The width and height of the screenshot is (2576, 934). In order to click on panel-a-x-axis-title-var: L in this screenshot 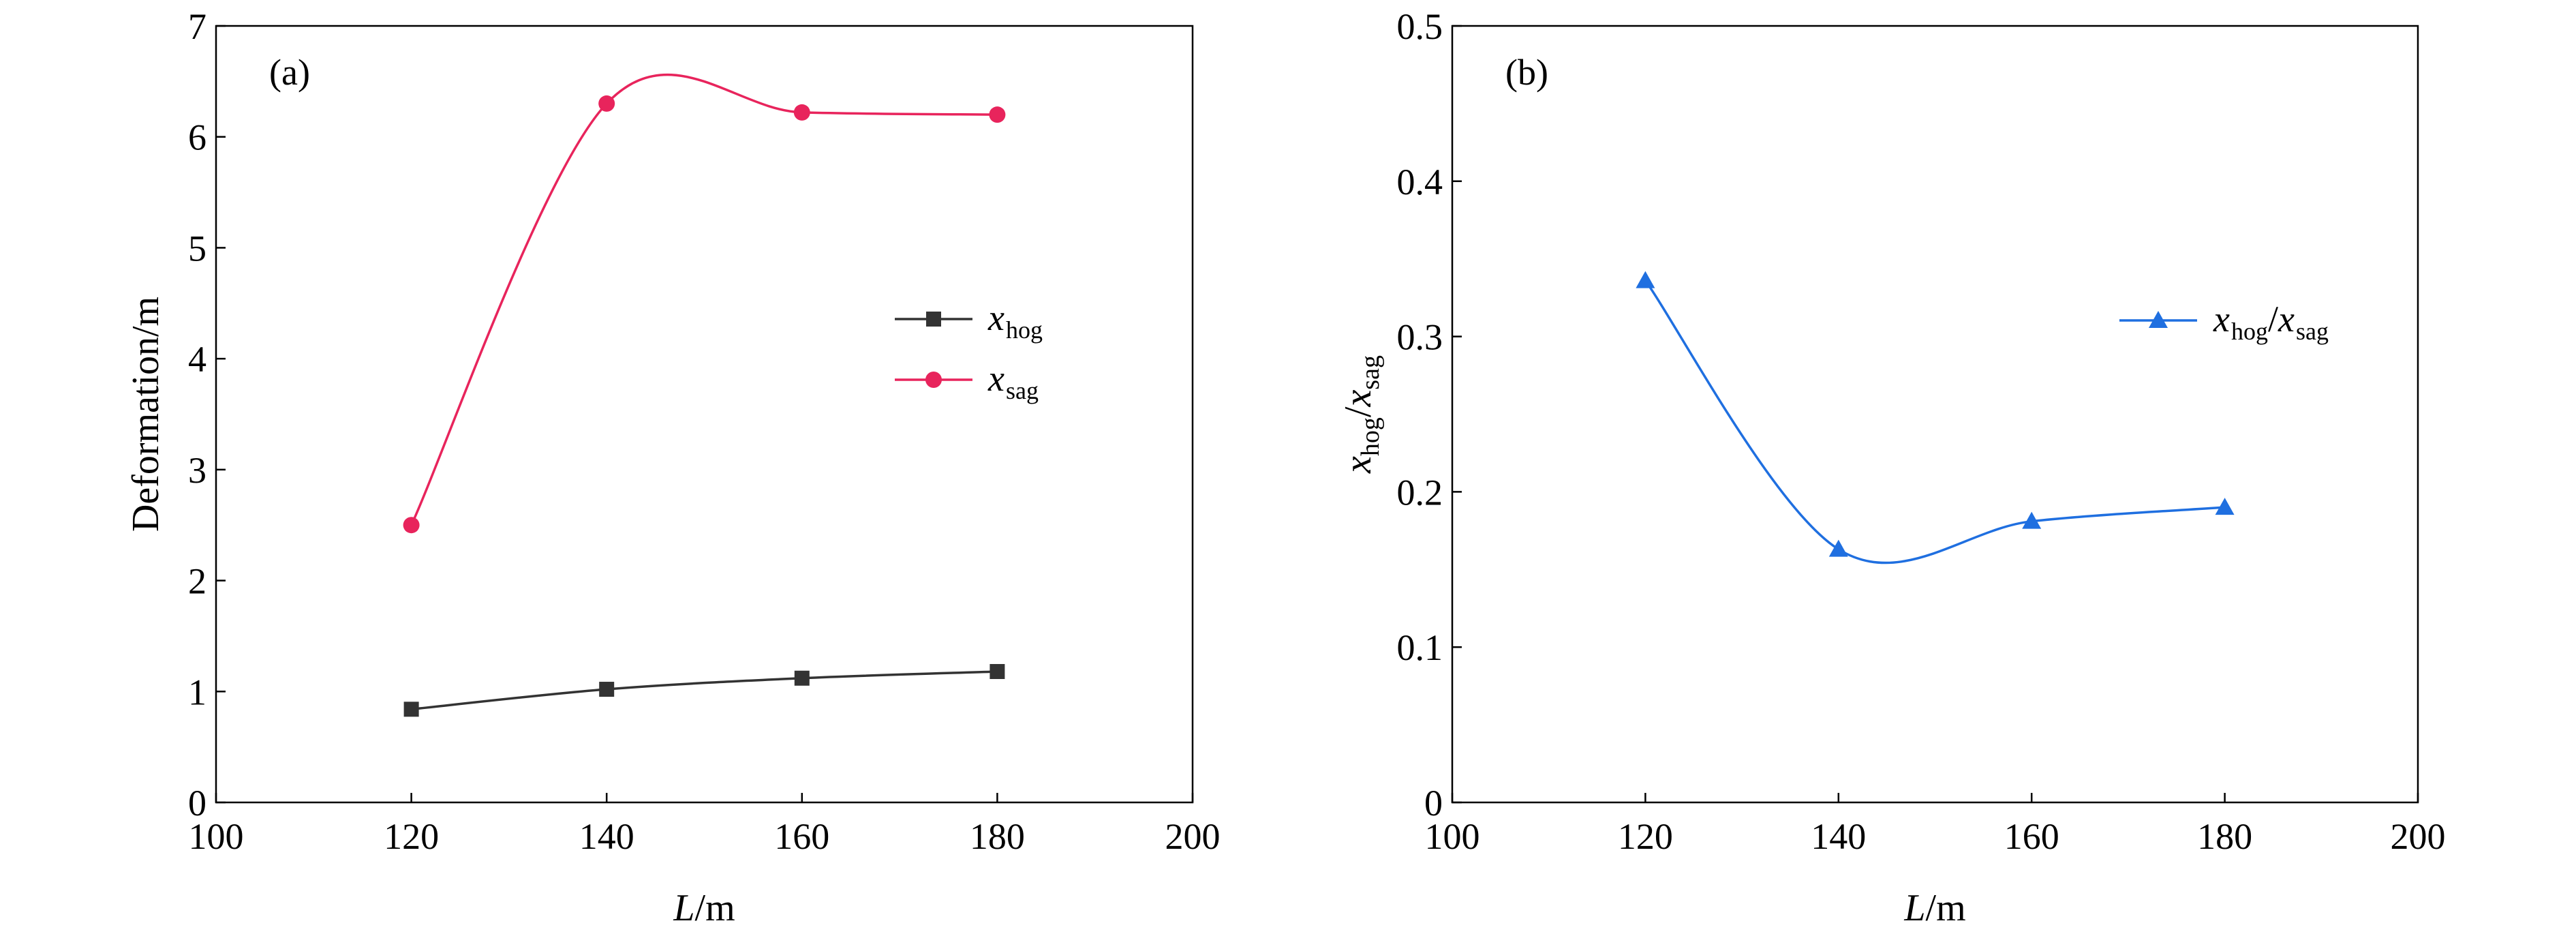, I will do `click(684, 908)`.